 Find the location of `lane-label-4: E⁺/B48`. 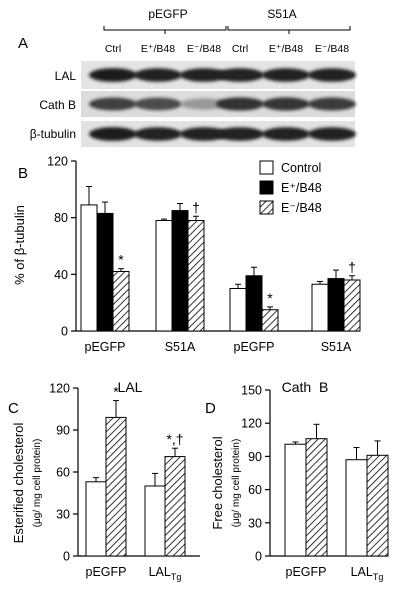

lane-label-4: E⁺/B48 is located at coordinates (286, 49).